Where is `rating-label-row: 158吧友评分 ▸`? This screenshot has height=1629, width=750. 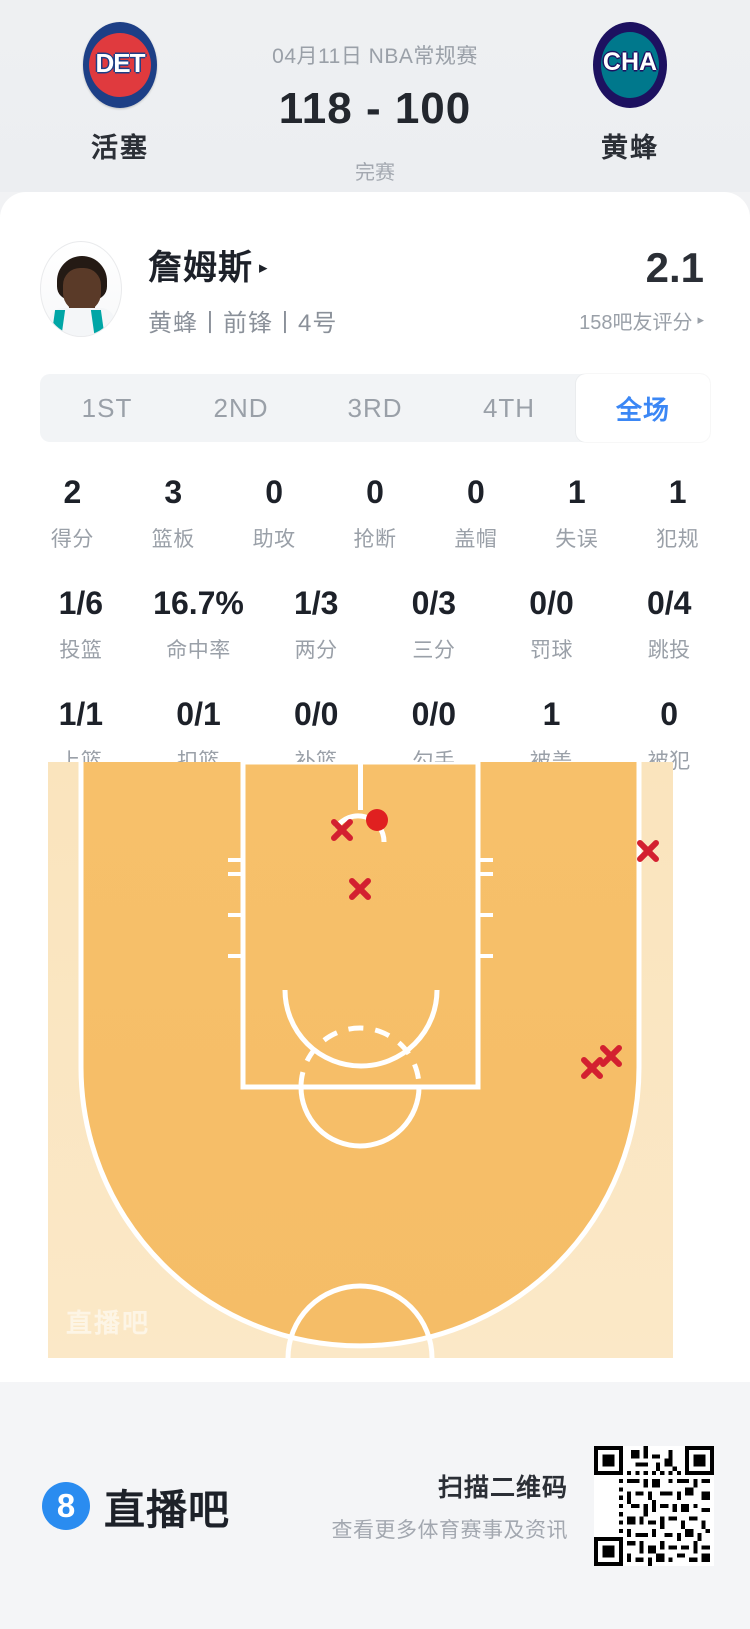
rating-label-row: 158吧友评分 ▸ is located at coordinates (641, 320).